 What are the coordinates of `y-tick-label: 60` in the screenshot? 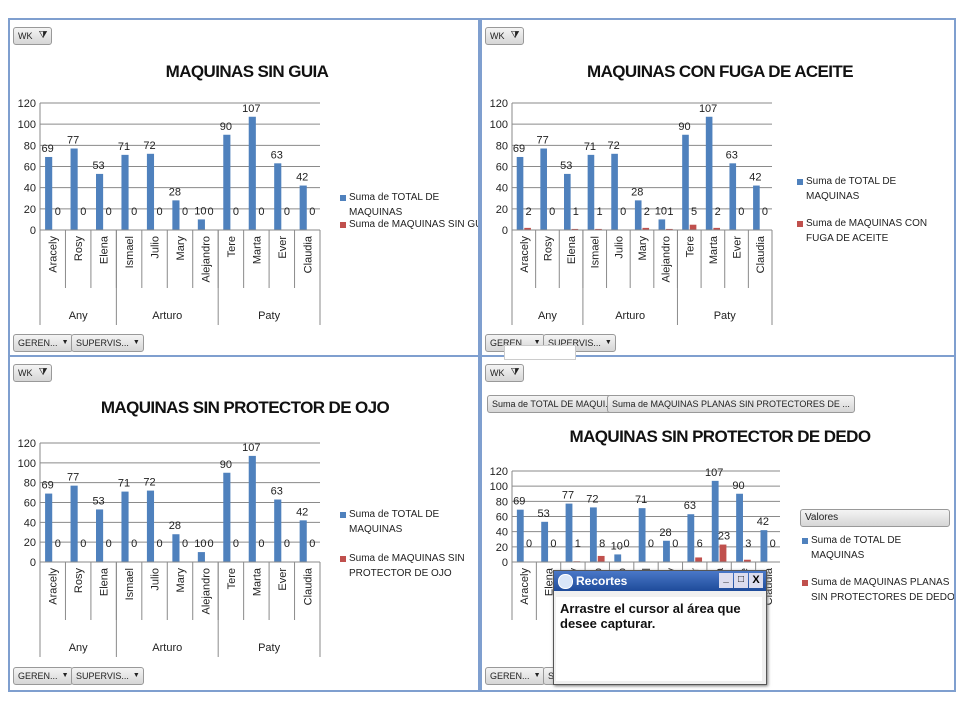 It's located at (30, 504).